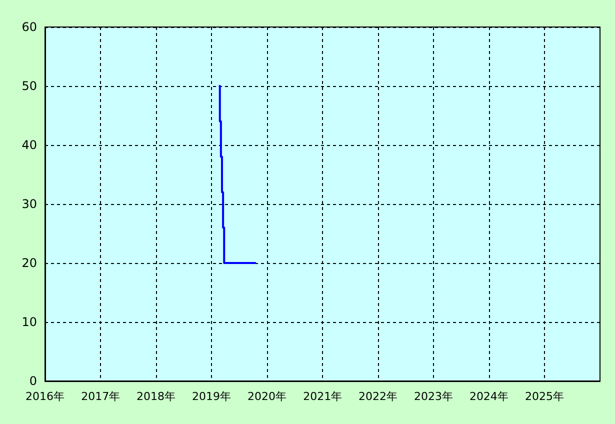  Describe the element at coordinates (488, 396) in the screenshot. I see `x-tick-label: 2024年` at that location.